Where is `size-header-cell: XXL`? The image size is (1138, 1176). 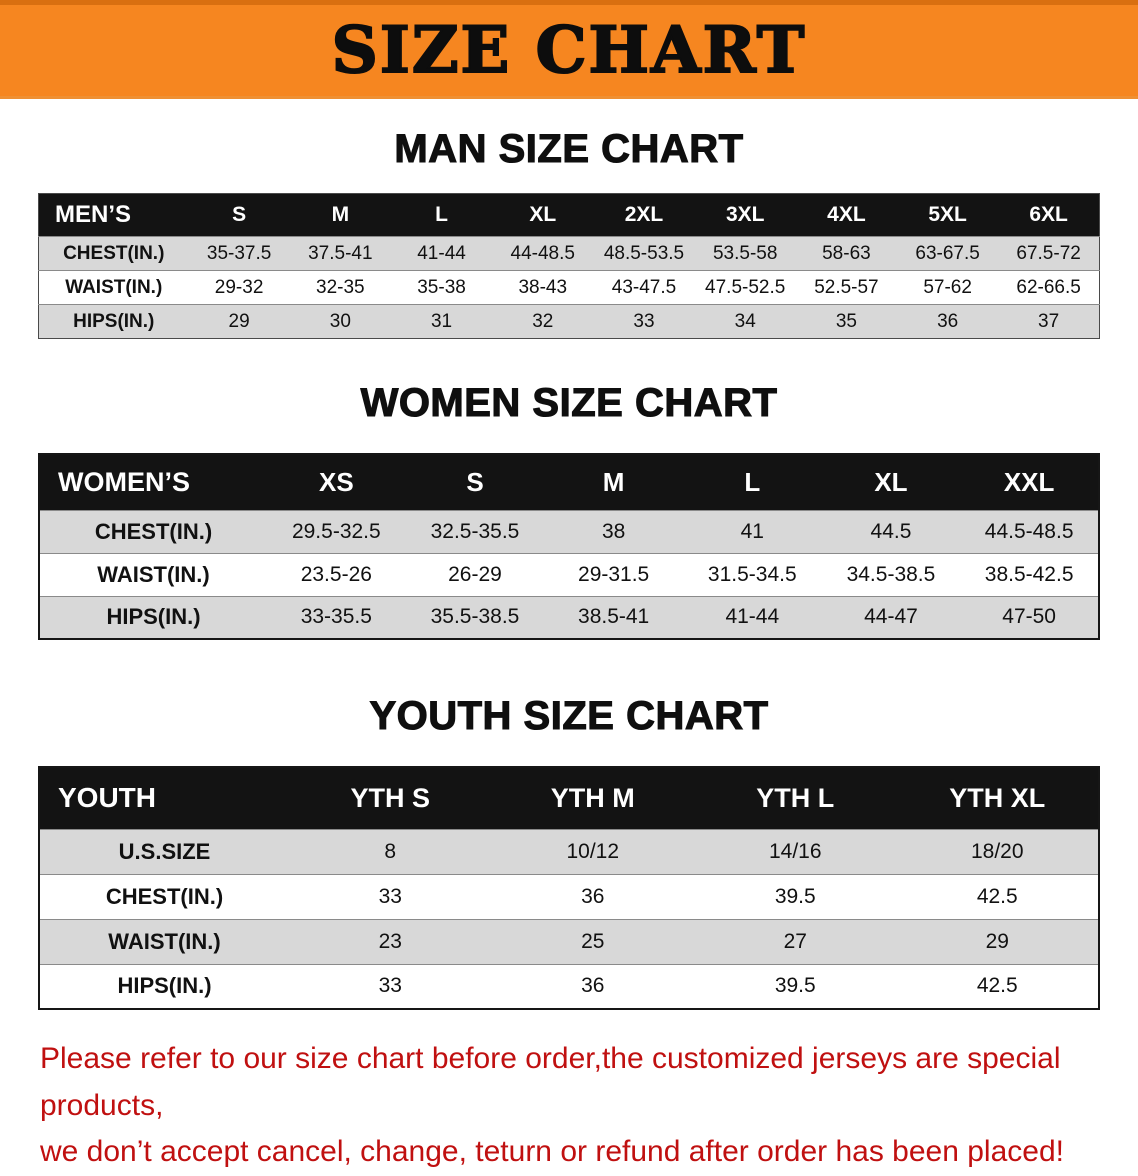 size-header-cell: XXL is located at coordinates (1029, 481).